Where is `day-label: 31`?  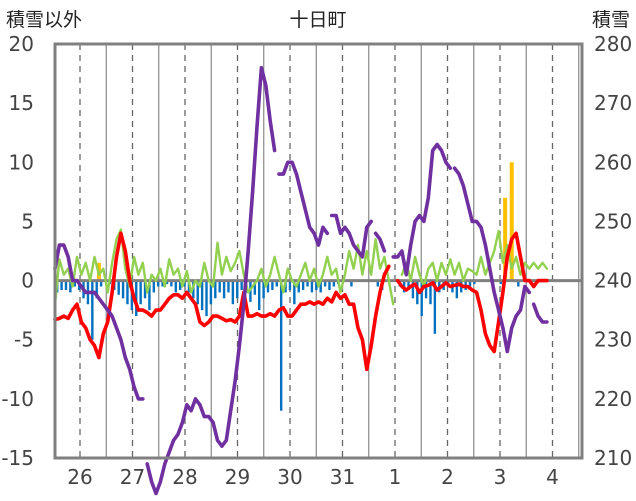
day-label: 31 is located at coordinates (342, 477).